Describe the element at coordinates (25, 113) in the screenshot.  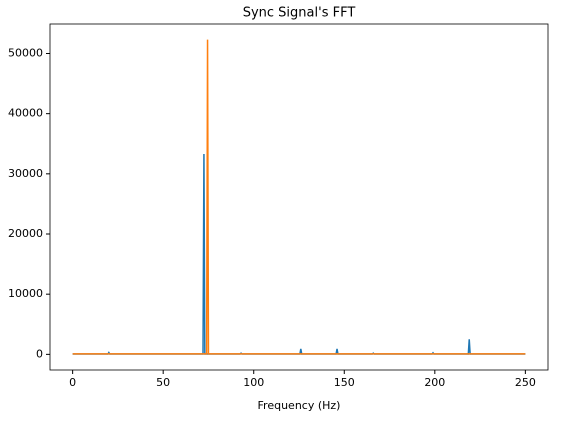
I see `y-tick-label: 40000` at that location.